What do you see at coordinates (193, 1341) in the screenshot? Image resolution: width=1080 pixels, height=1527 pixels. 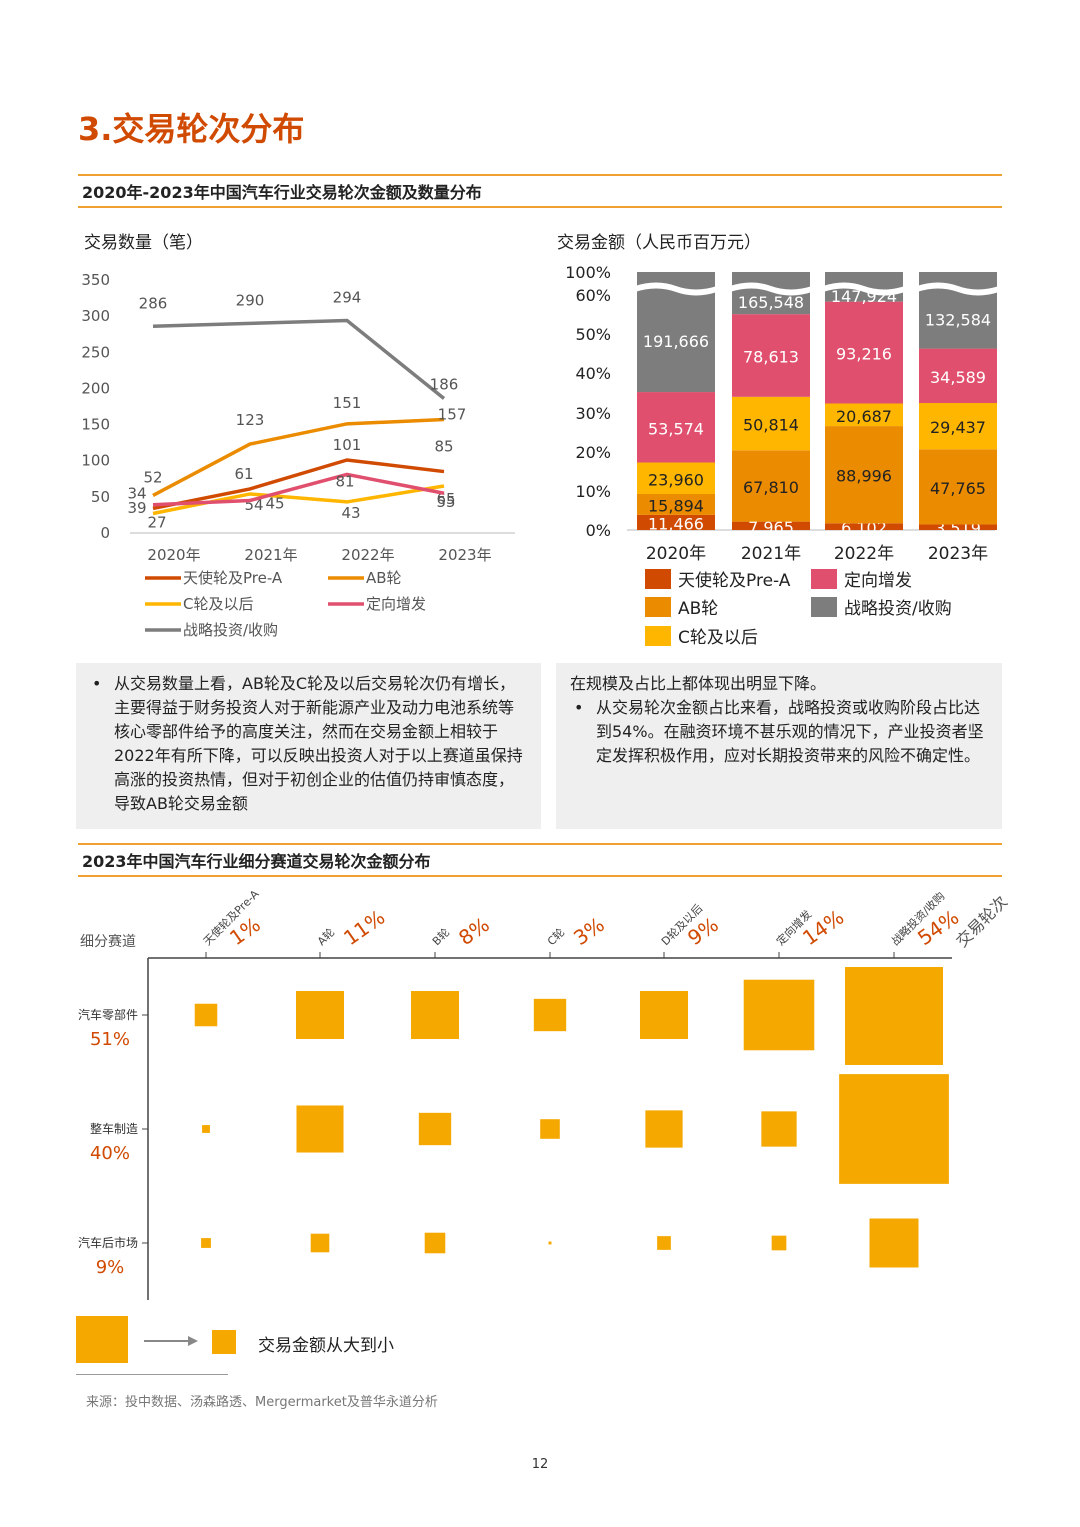 I see `size-legend-arrowhead` at bounding box center [193, 1341].